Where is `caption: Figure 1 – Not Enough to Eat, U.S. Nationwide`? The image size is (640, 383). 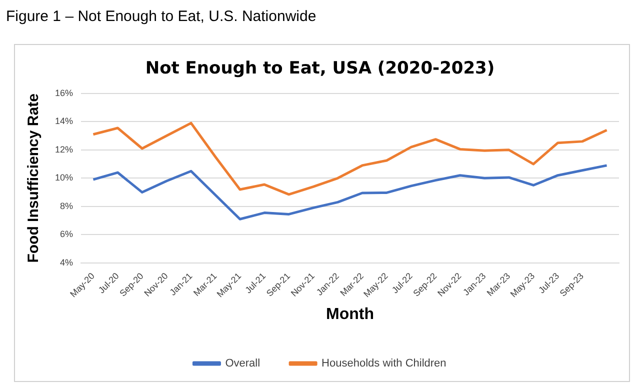
caption: Figure 1 – Not Enough to Eat, U.S. Nationwide is located at coordinates (161, 16).